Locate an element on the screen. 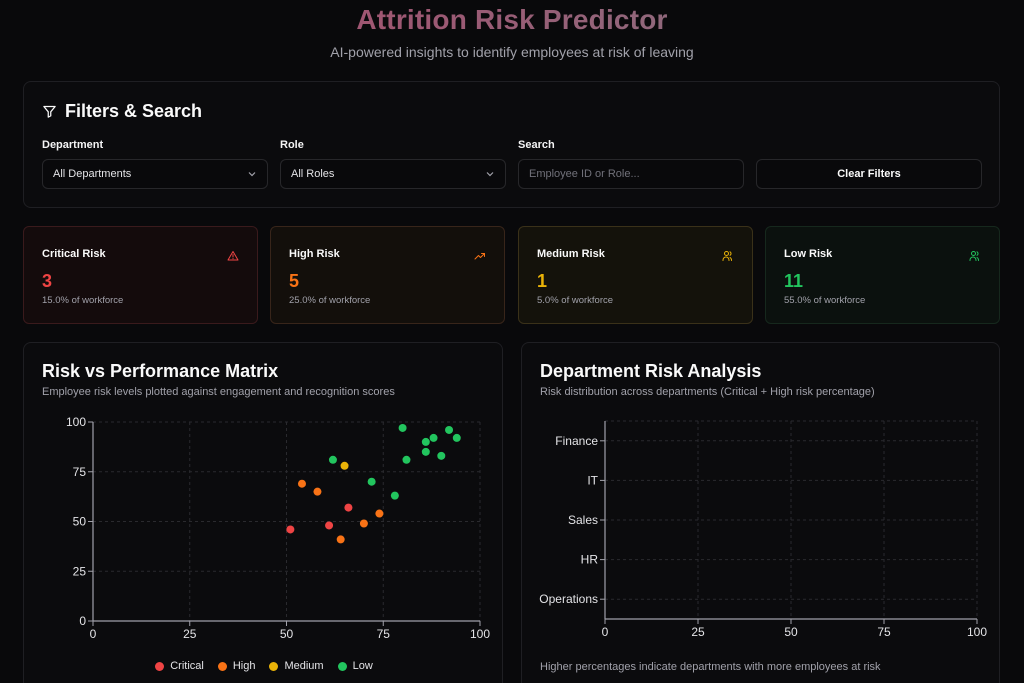  bar-grid is located at coordinates (791, 519).